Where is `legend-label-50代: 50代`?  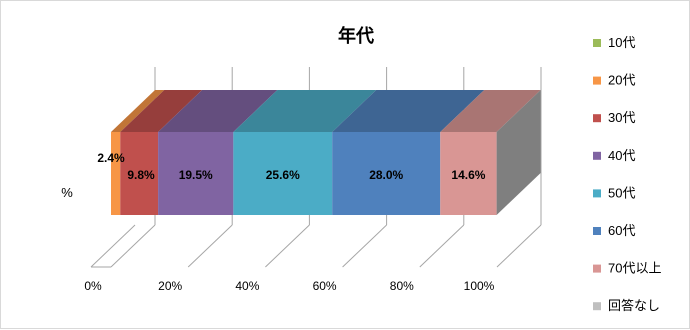 legend-label-50代: 50代 is located at coordinates (621, 192).